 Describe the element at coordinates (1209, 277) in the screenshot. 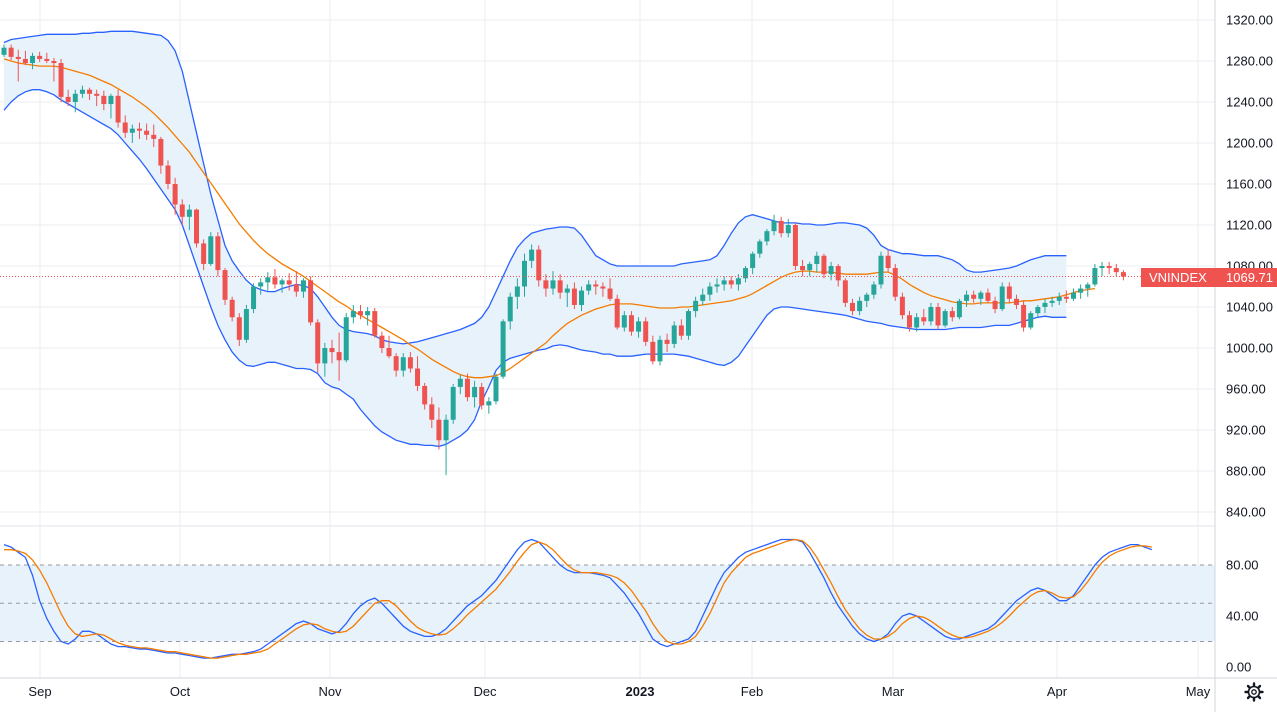

I see `last-price-badge: VNINDEX 1069.71` at that location.